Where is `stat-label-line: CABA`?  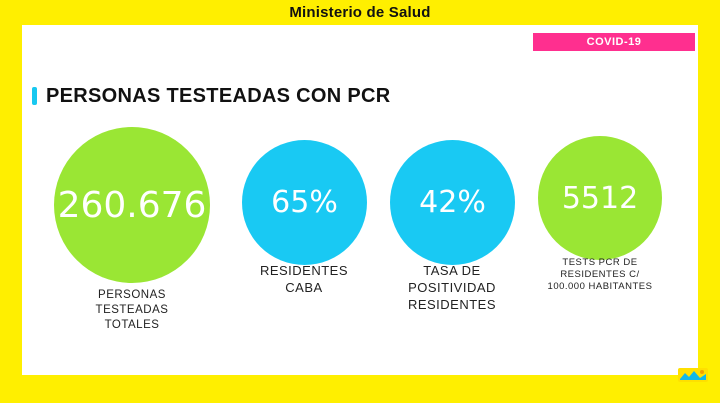
stat-label-line: CABA is located at coordinates (304, 287).